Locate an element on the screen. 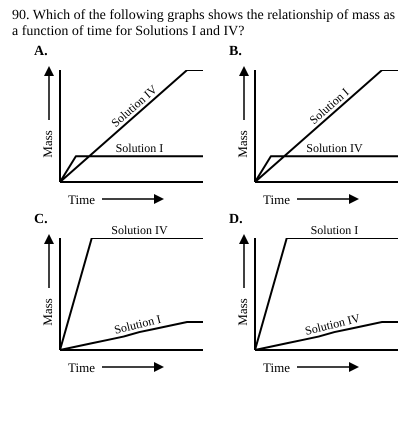  text: Solution IV is located at coordinates (333, 324).